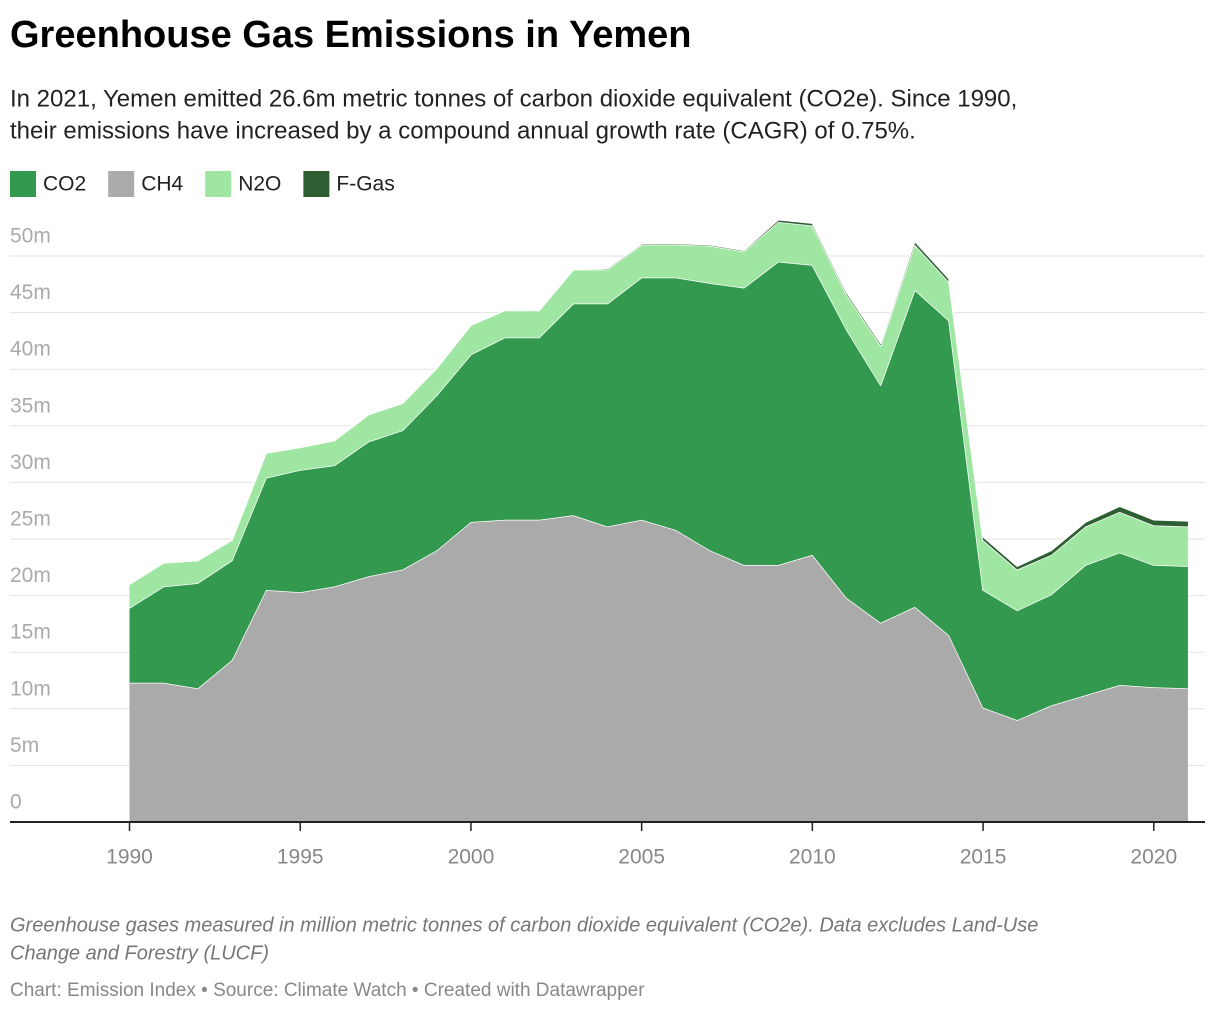 Image resolution: width=1220 pixels, height=1014 pixels. Describe the element at coordinates (30, 688) in the screenshot. I see `y-tick-label: 10m` at that location.